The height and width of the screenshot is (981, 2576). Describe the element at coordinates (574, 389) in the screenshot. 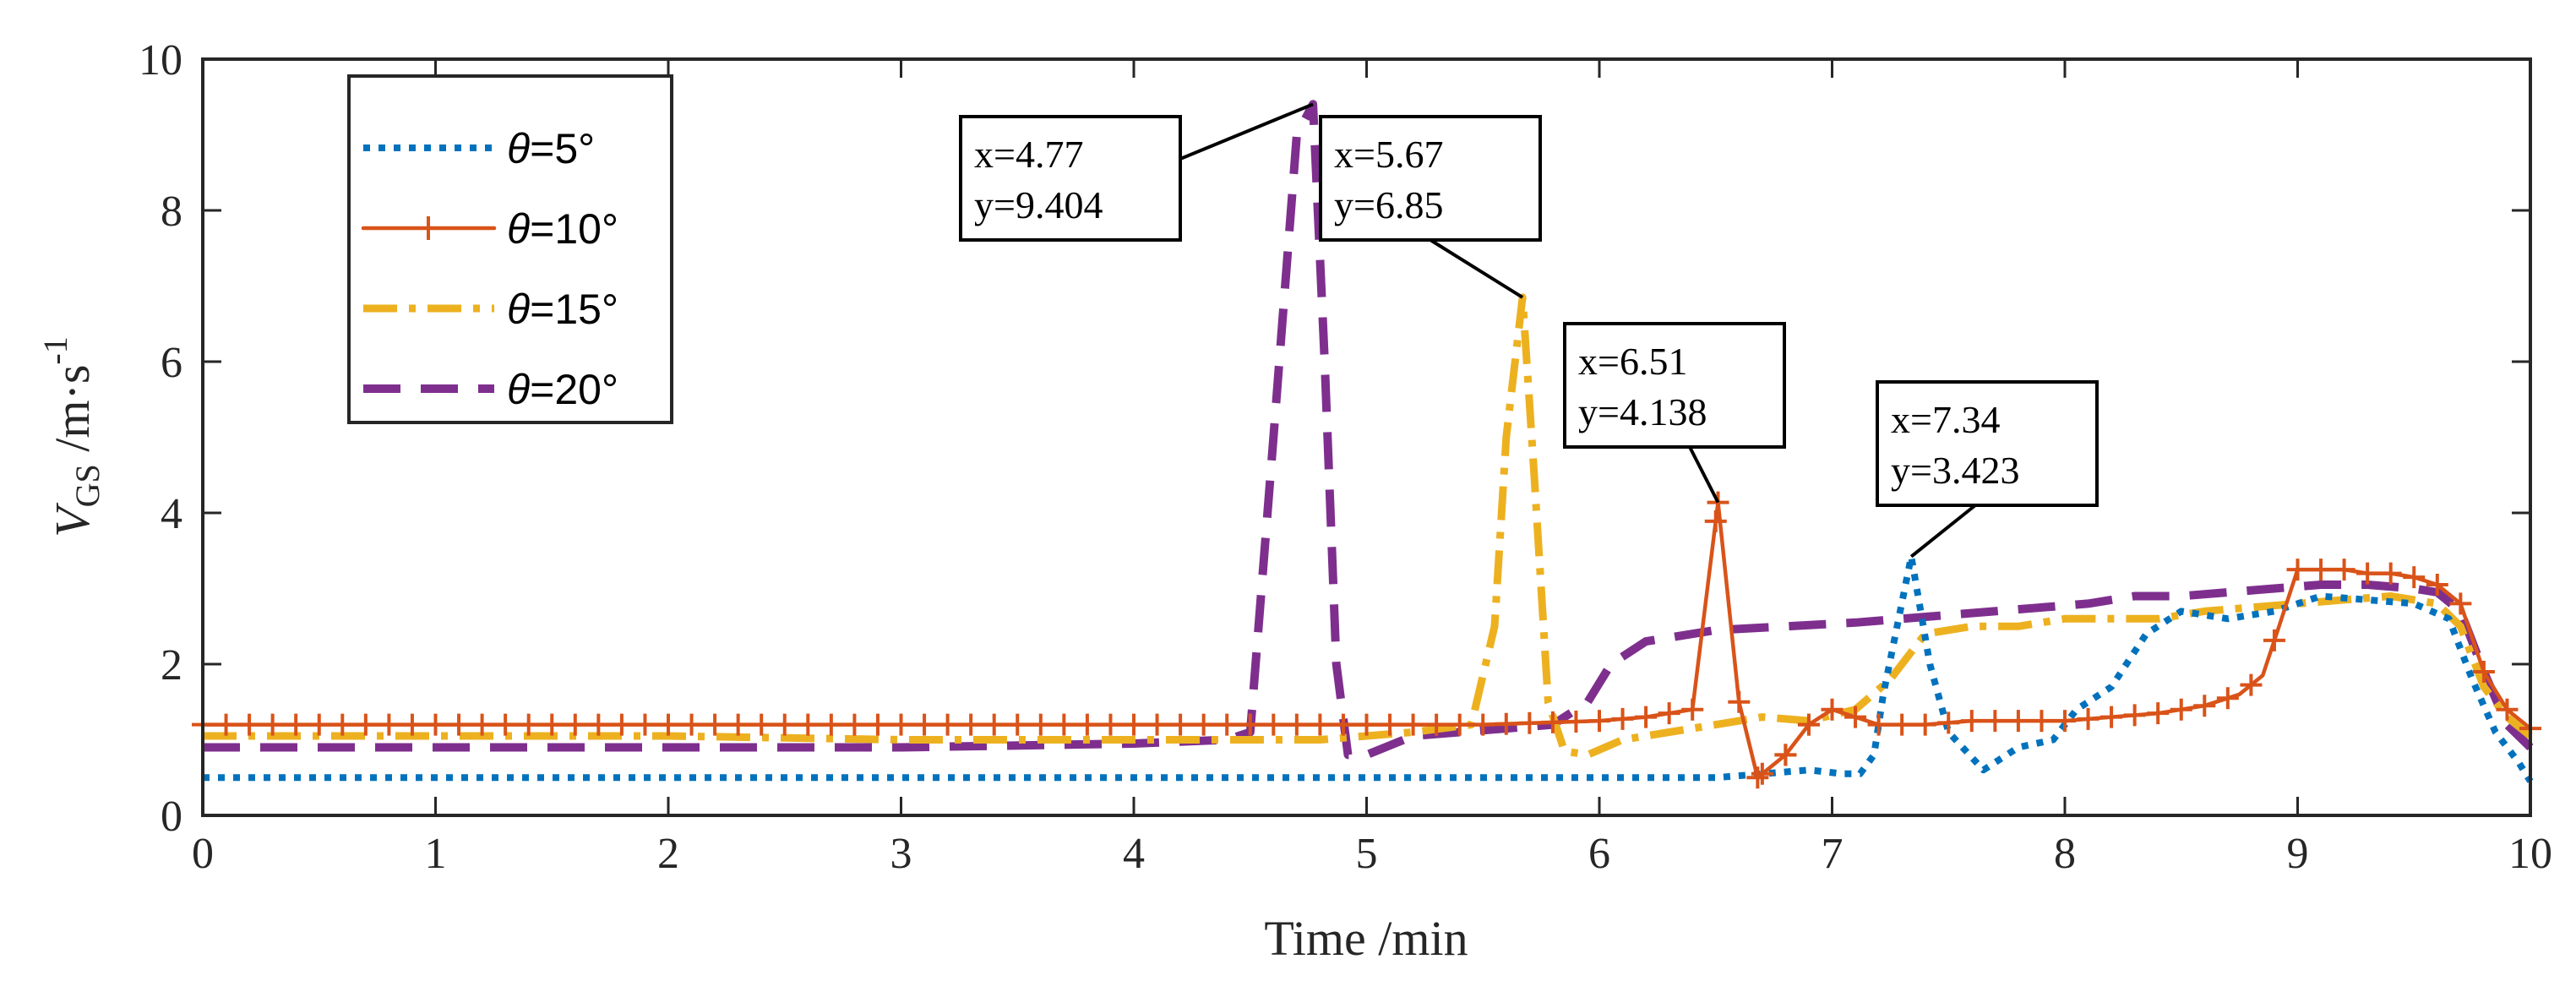

I see `legend-label-value: =20°` at that location.